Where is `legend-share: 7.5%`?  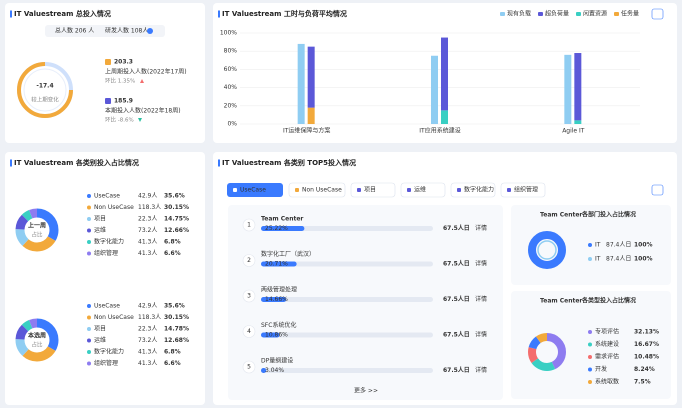
legend-share: 7.5% is located at coordinates (642, 382).